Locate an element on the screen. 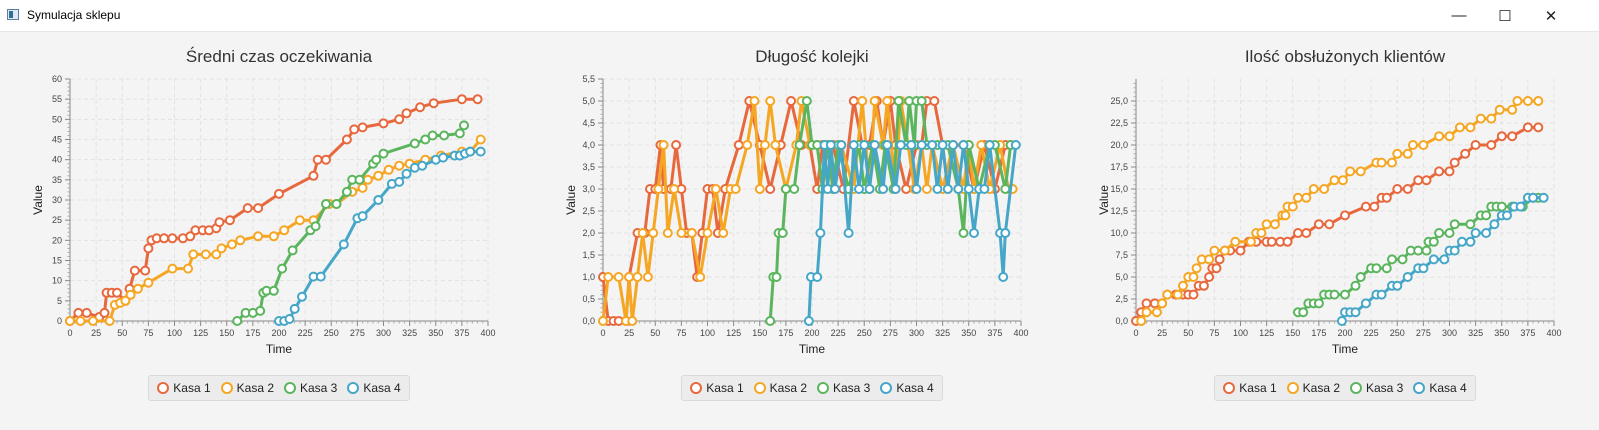  x-tick-label: 325 is located at coordinates (942, 333).